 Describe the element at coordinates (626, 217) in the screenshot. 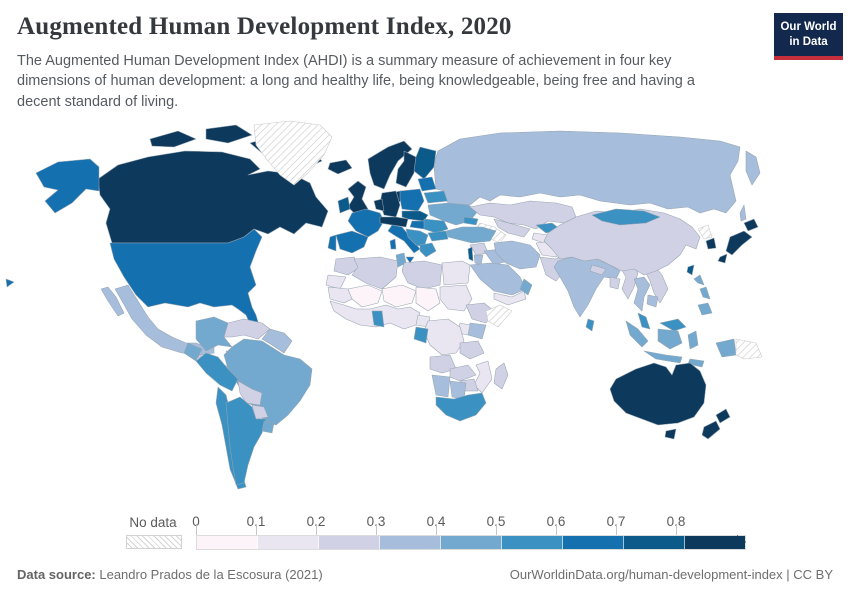

I see `region-mongolia` at that location.